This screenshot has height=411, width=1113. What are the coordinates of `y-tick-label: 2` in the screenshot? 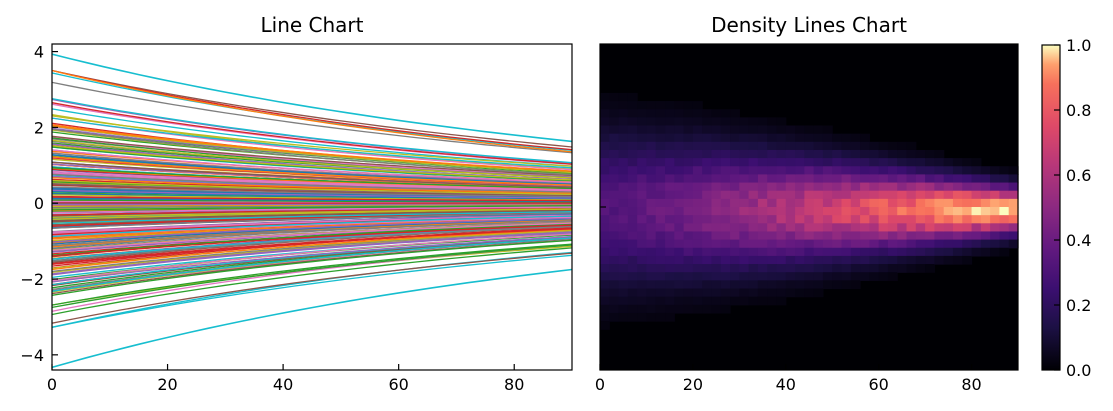 It's located at (39, 127).